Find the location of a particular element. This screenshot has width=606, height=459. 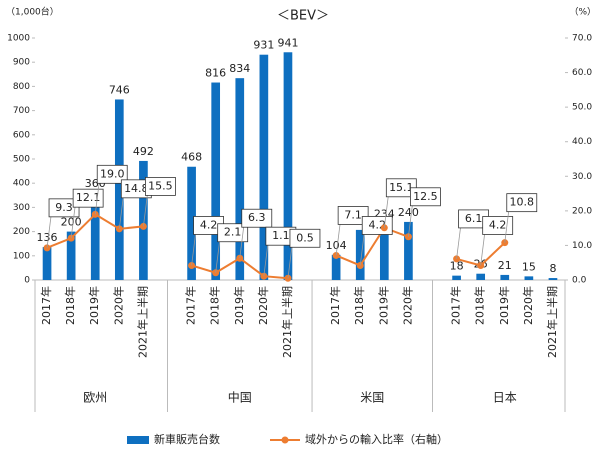

group-label: 米国 is located at coordinates (372, 398).